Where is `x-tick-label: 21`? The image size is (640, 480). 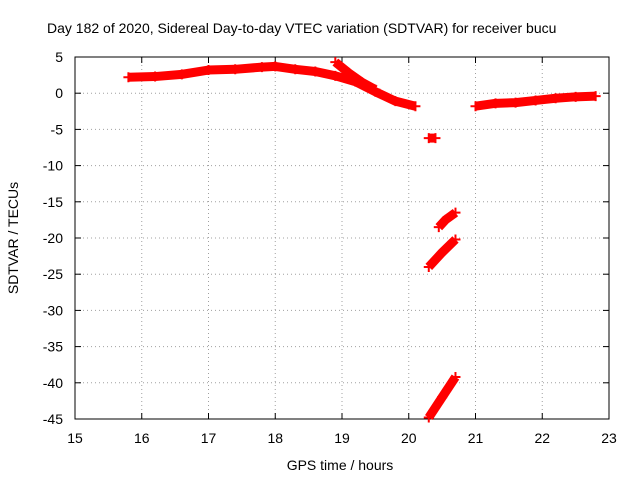 x-tick-label: 21 is located at coordinates (476, 438).